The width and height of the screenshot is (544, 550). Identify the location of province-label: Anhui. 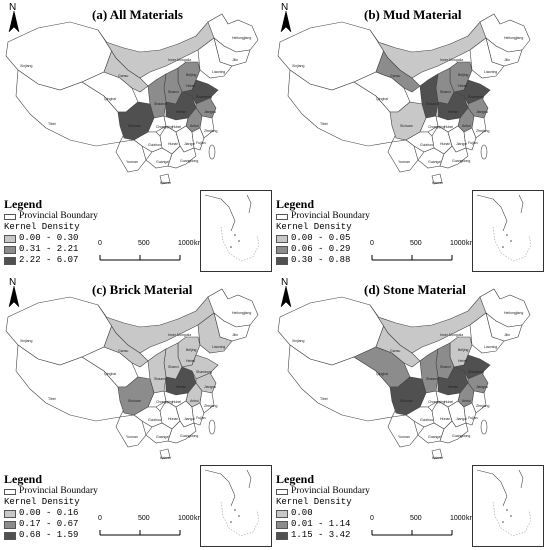
(194, 401).